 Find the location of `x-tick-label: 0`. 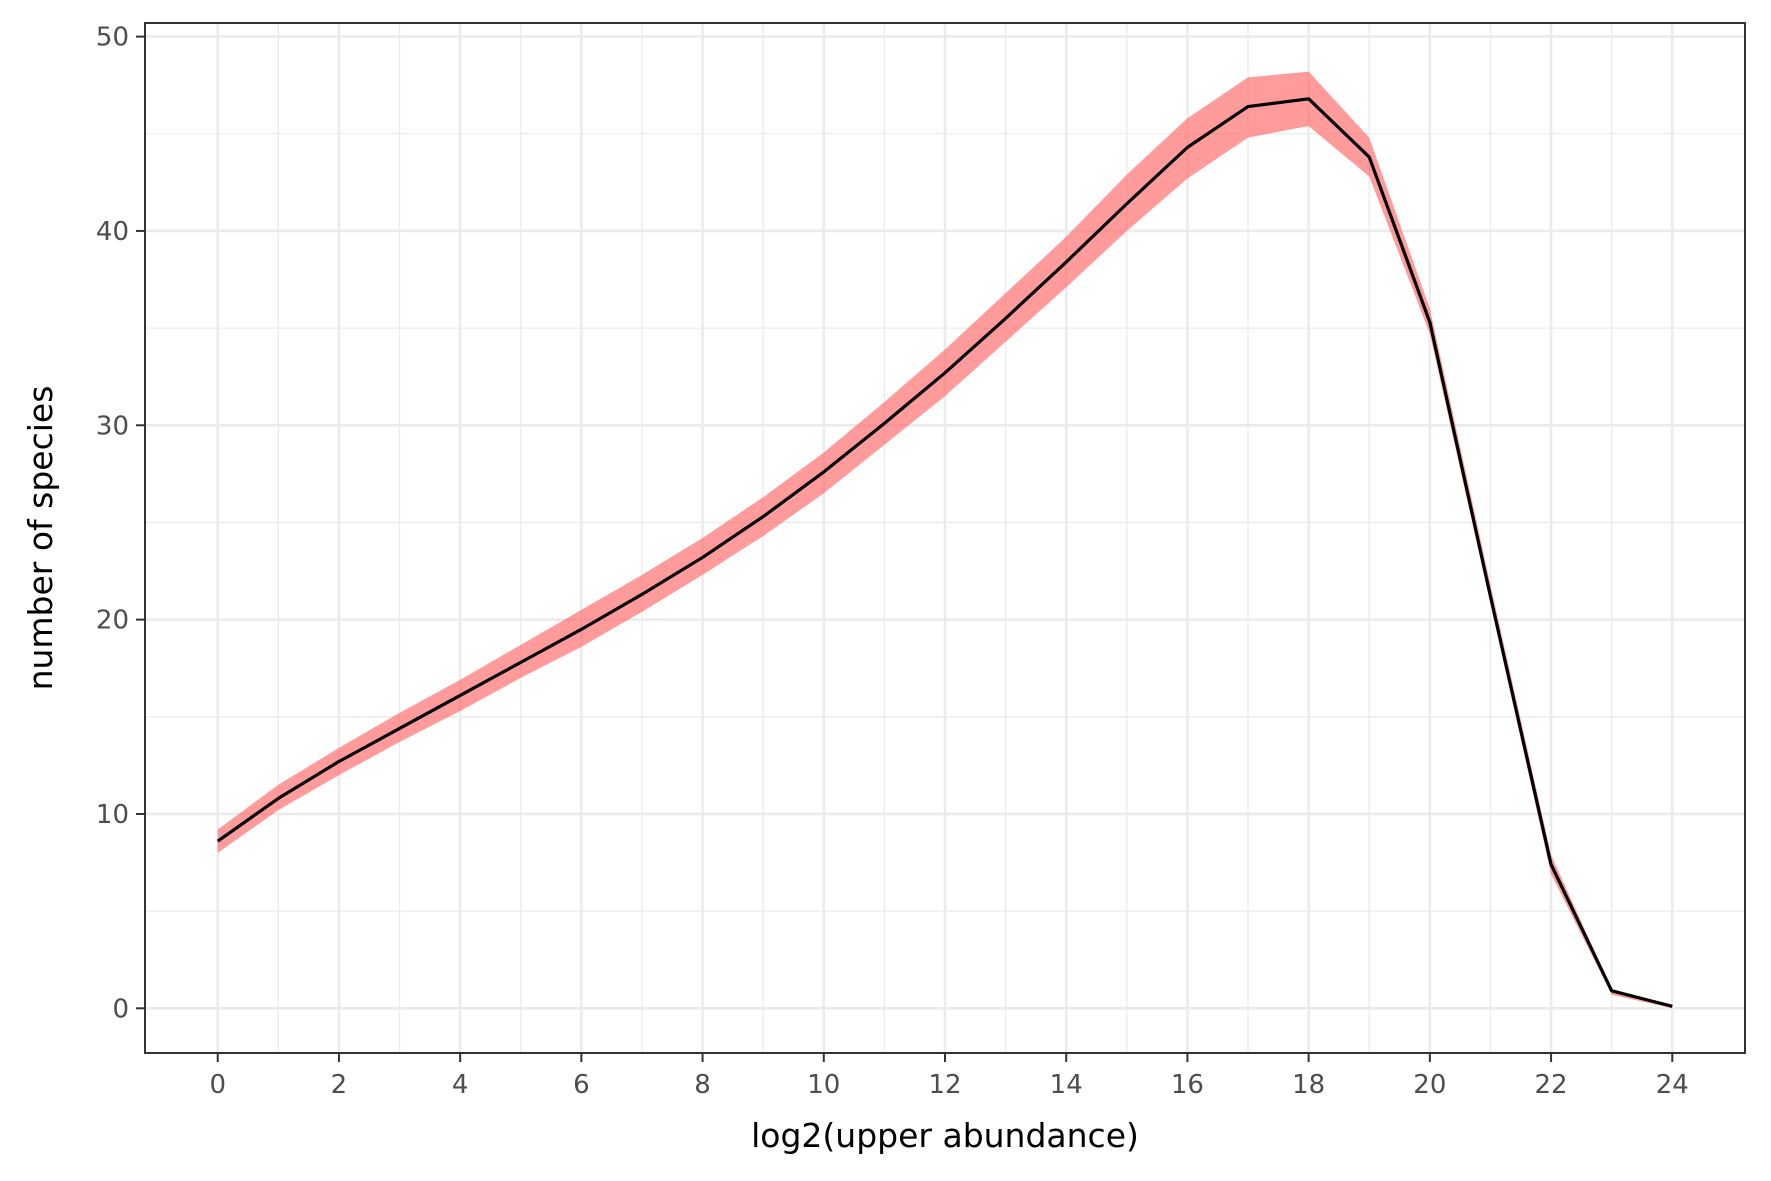

x-tick-label: 0 is located at coordinates (217, 1085).